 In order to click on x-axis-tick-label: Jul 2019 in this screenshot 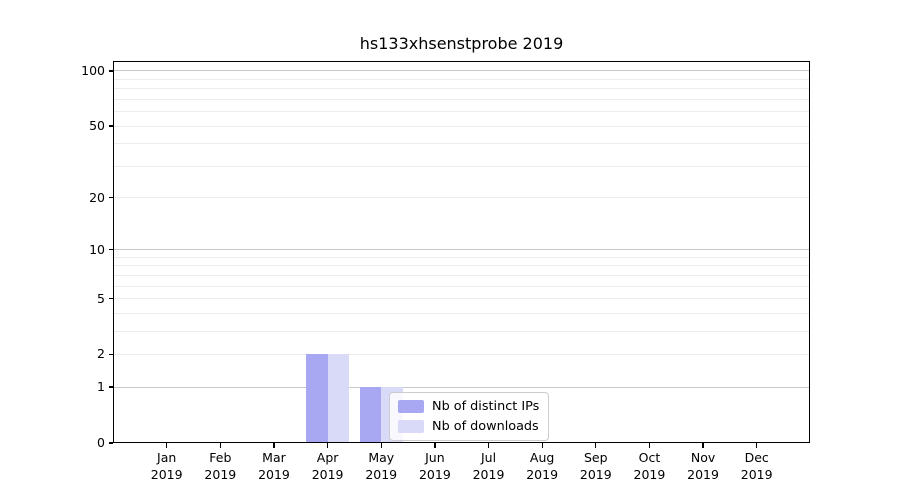, I will do `click(488, 466)`.